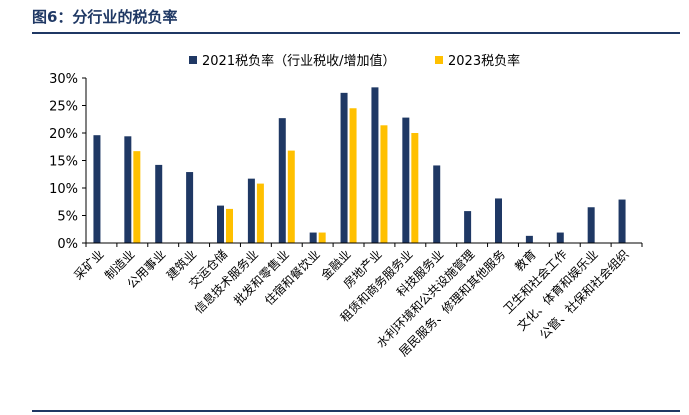  Describe the element at coordinates (298, 61) in the screenshot. I see `legend-label-0: 2021税负率（行业税收/增加值）` at that location.